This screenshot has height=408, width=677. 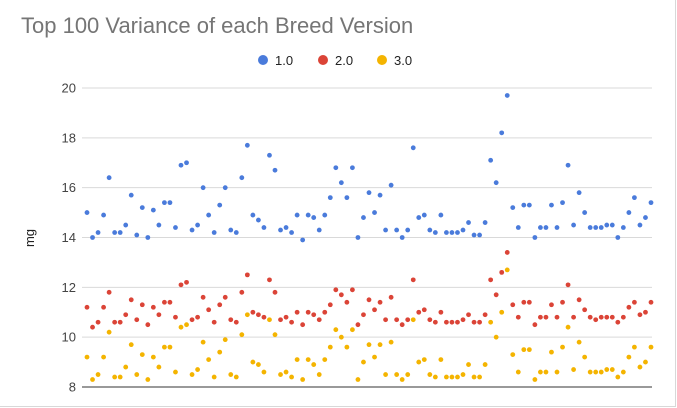 What do you see at coordinates (275, 60) in the screenshot?
I see `legend-item: 1.0` at bounding box center [275, 60].